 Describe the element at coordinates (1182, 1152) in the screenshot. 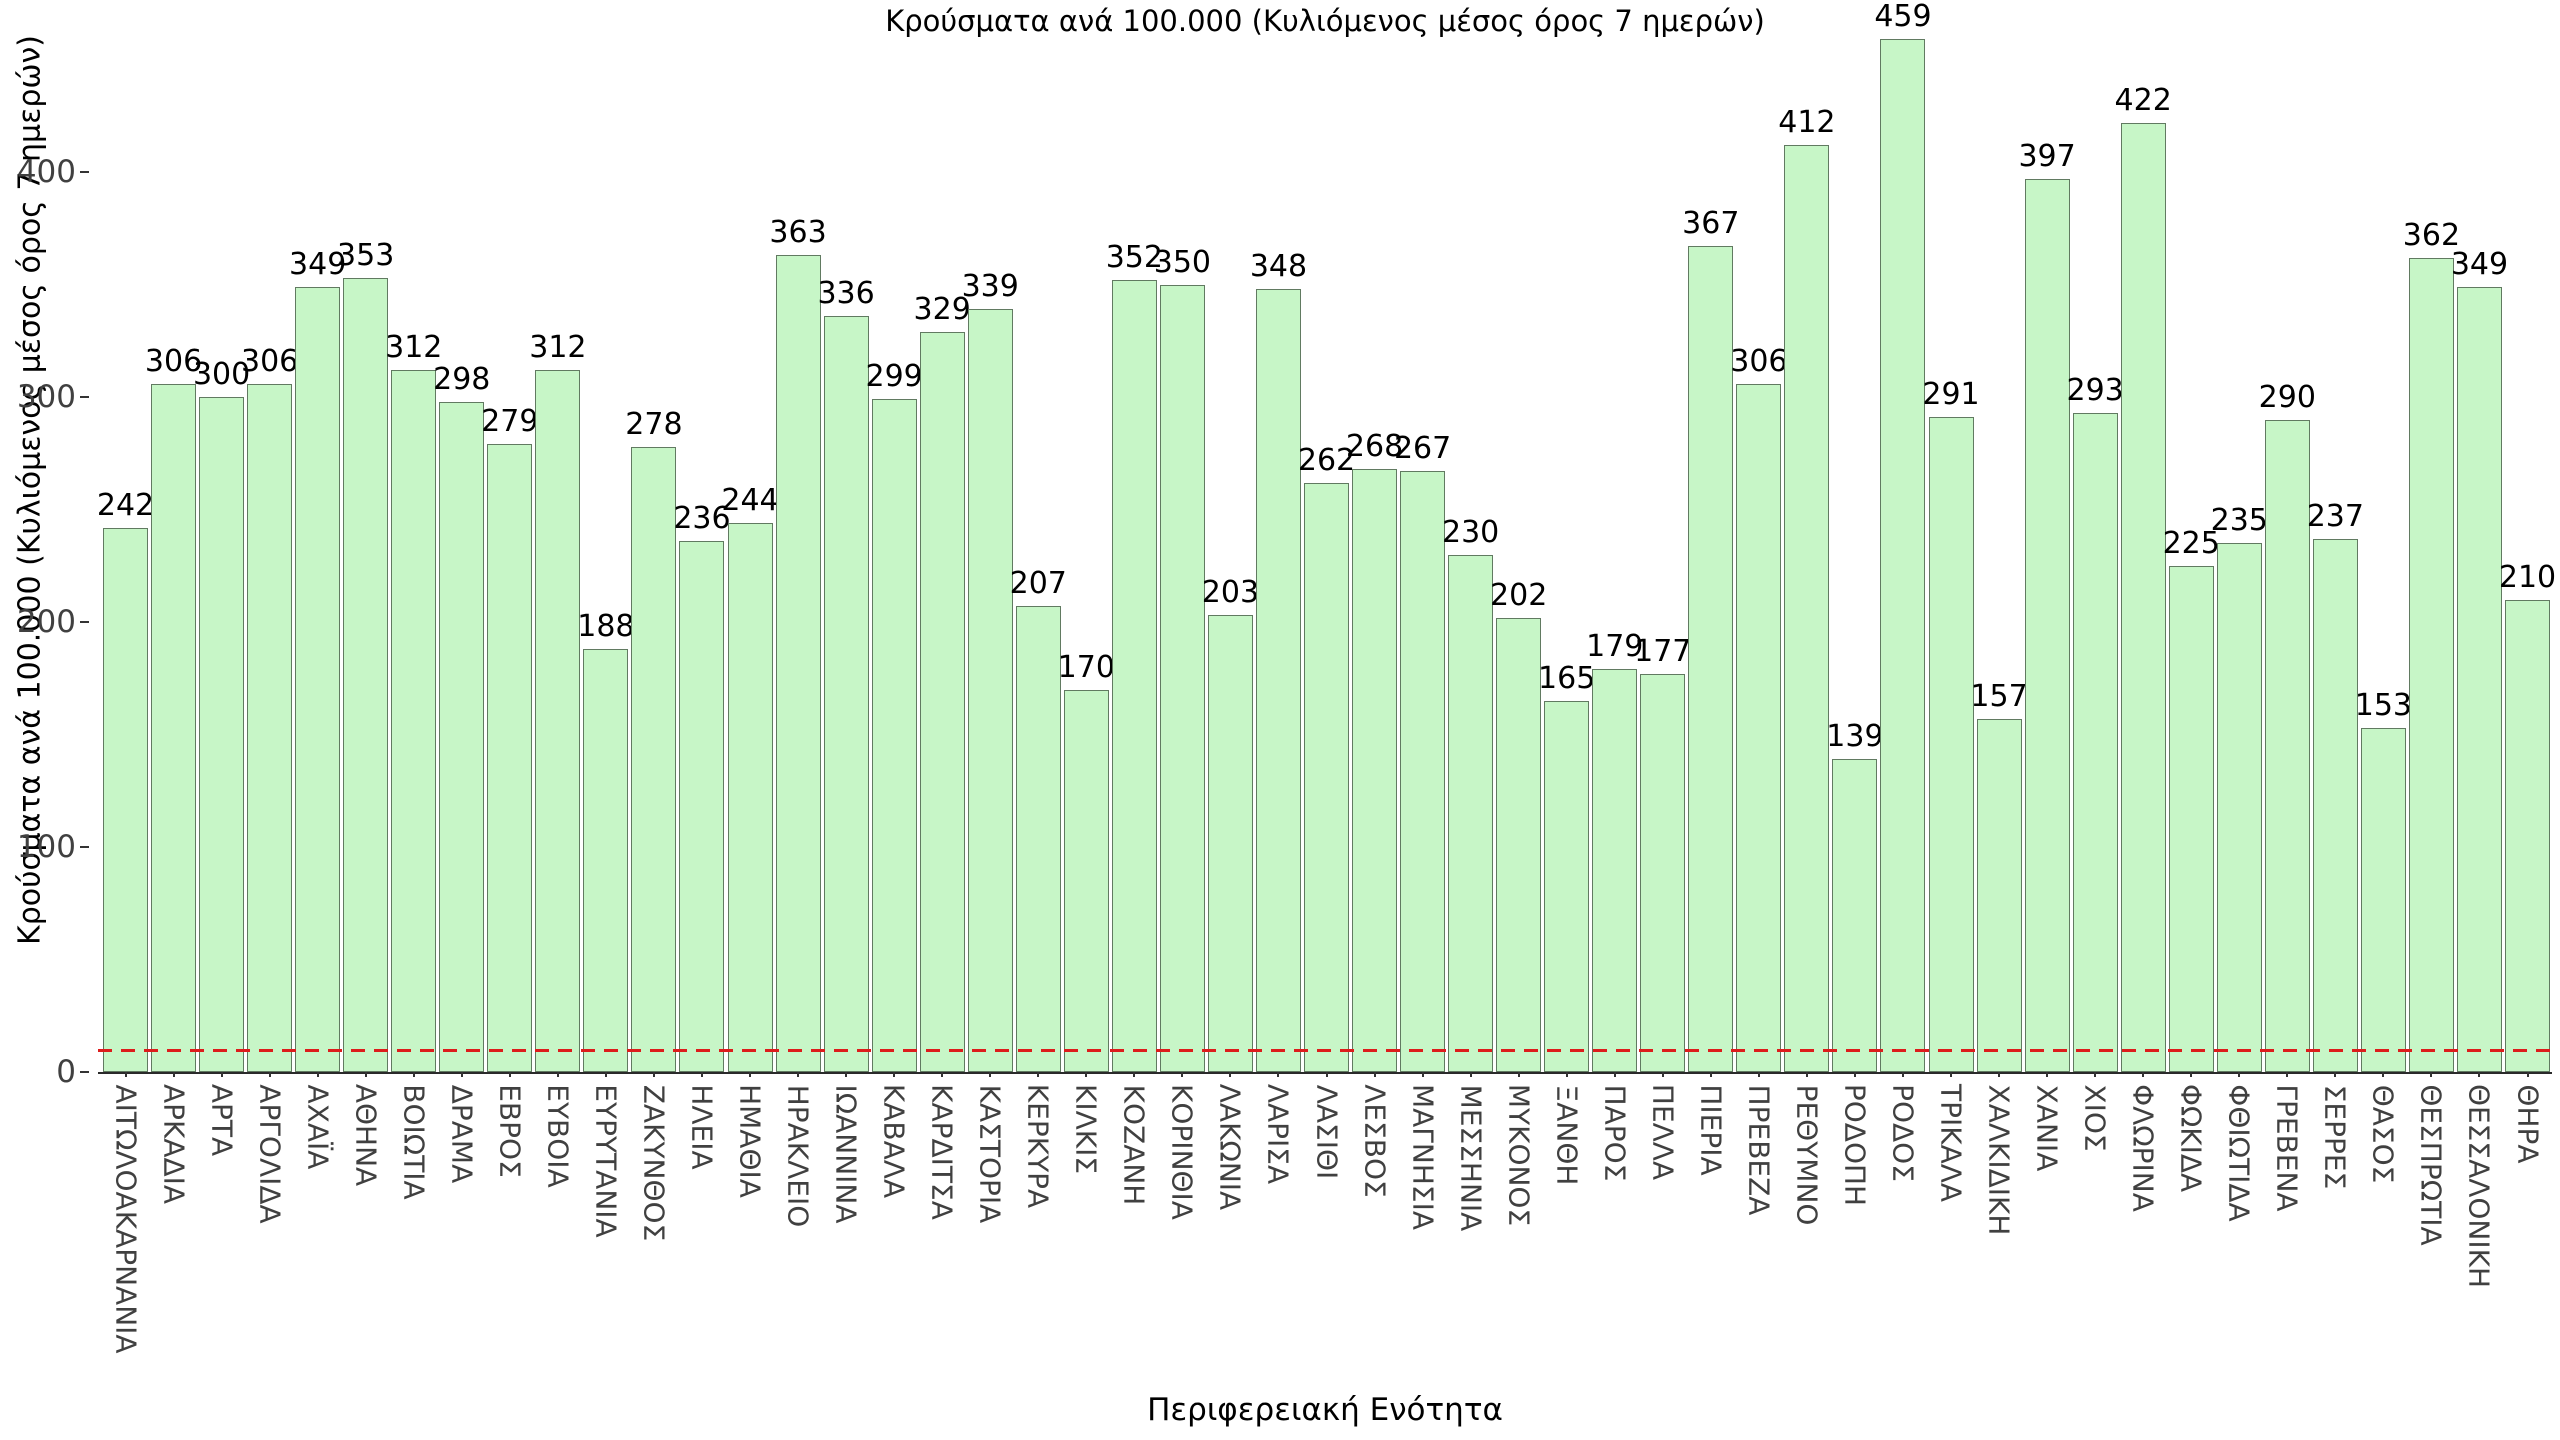

I see `x-tick-label: ΚΟΡΙΝΘΙΑ` at that location.